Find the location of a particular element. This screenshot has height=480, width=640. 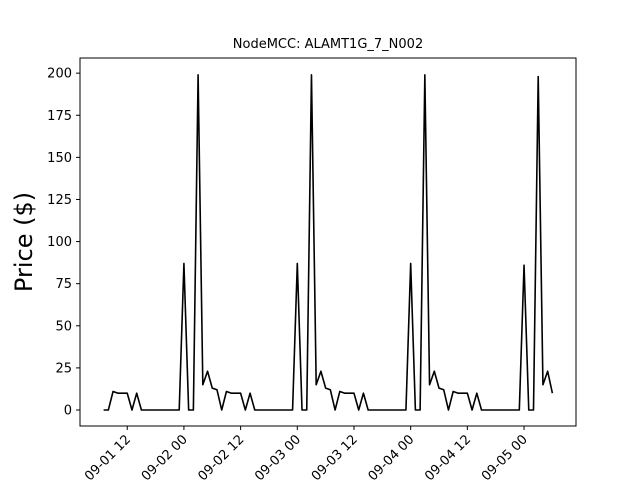

y-tick-label: 50 is located at coordinates (63, 326).